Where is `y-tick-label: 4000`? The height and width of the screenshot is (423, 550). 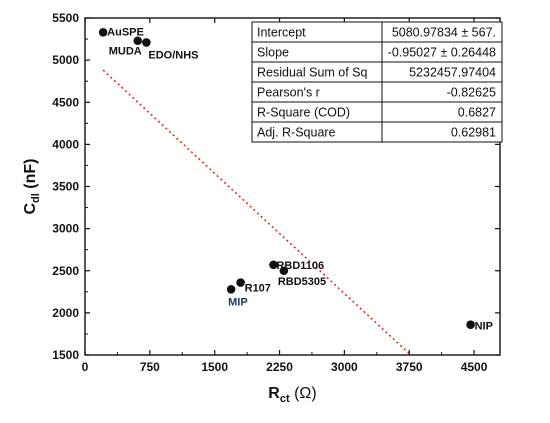 y-tick-label: 4000 is located at coordinates (65, 144).